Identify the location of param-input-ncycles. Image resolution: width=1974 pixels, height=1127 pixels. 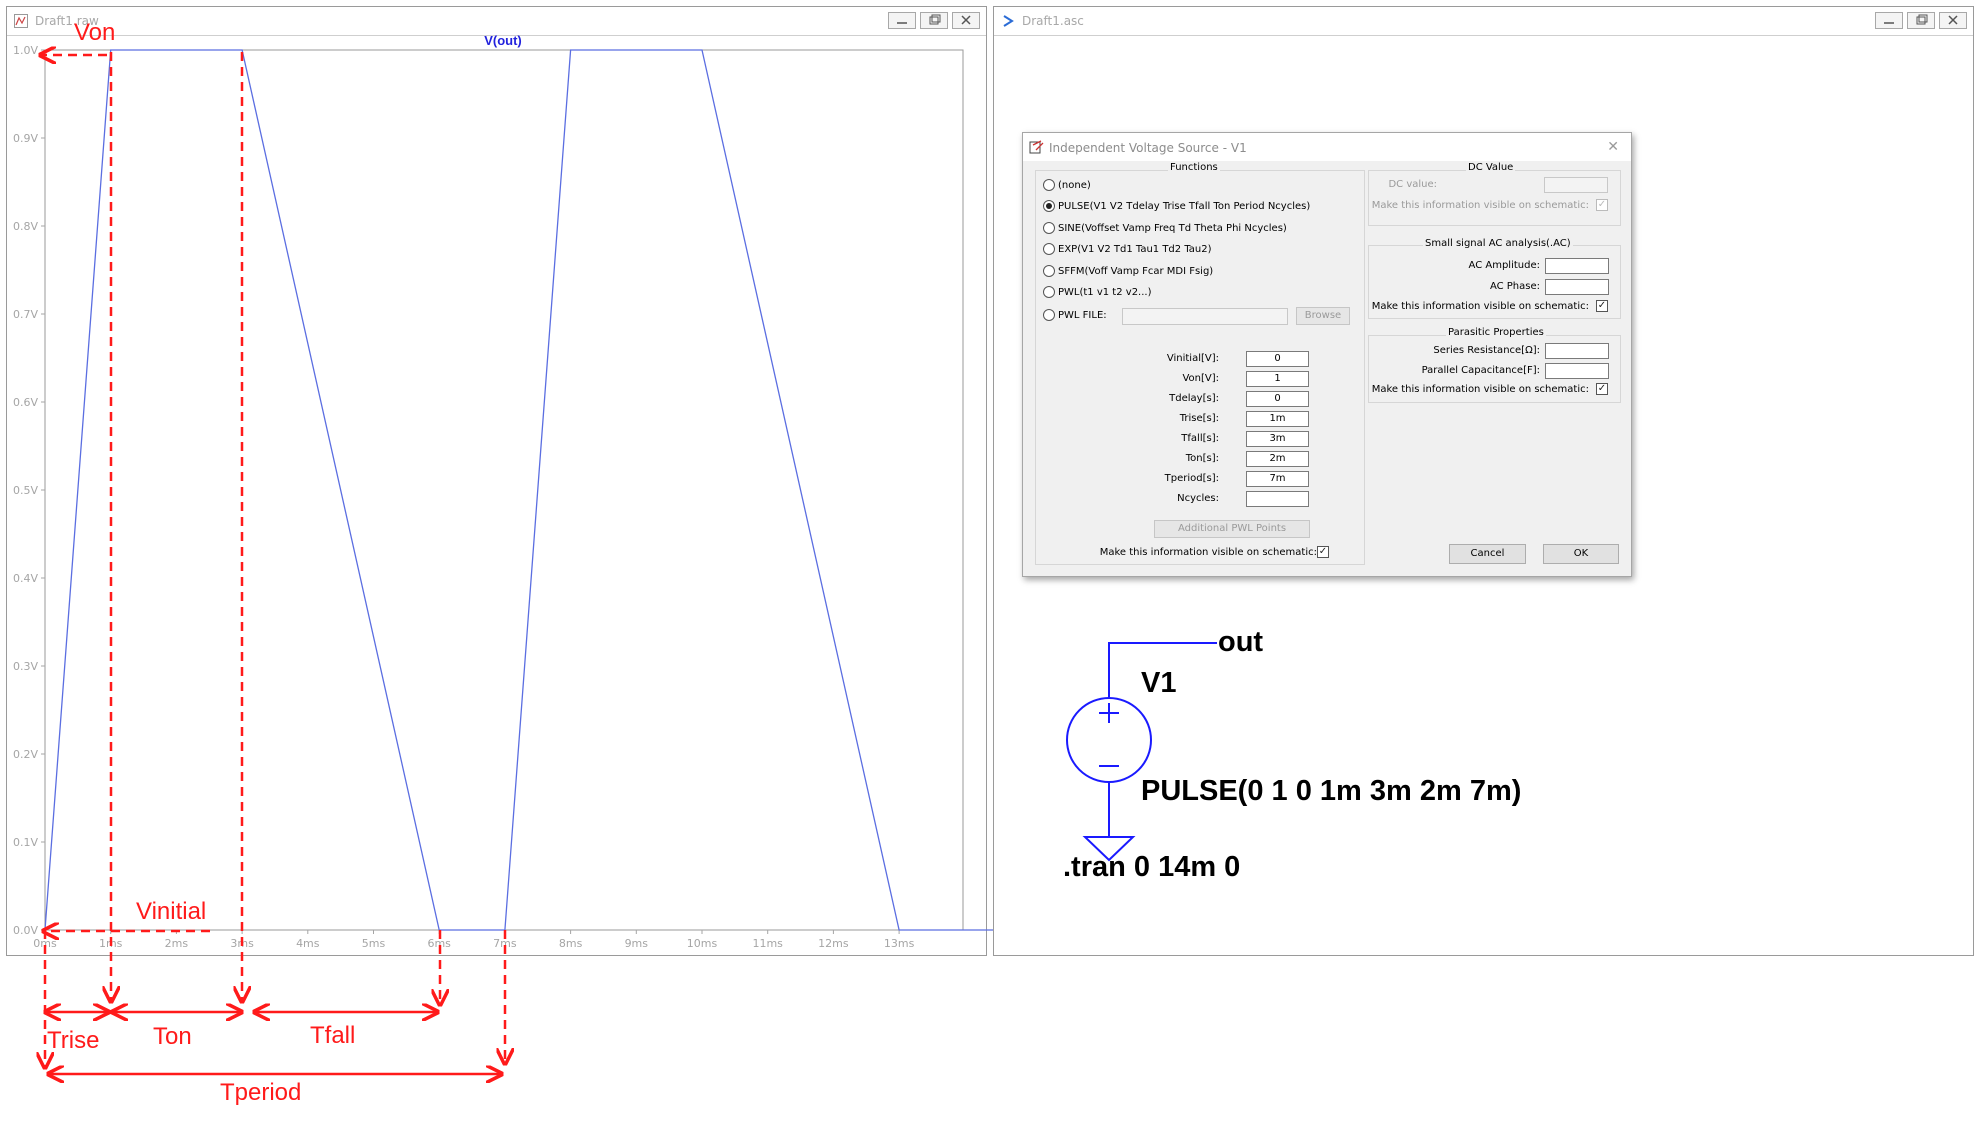
(1277, 499).